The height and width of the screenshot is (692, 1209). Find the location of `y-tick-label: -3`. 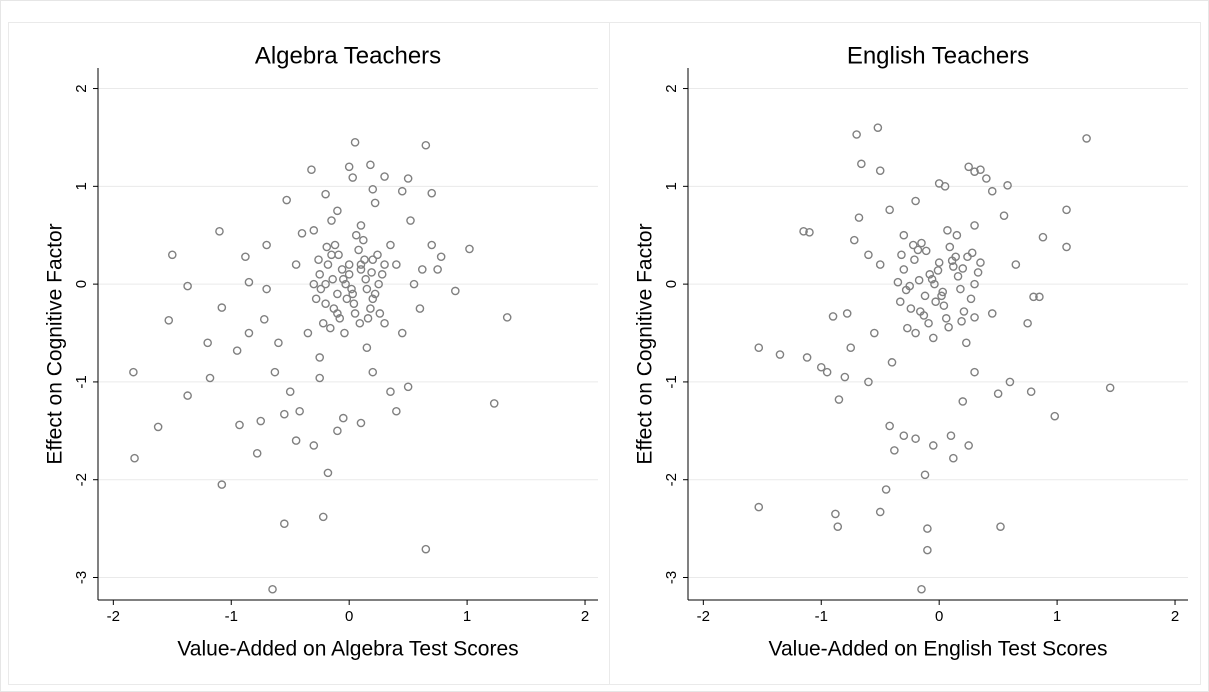

y-tick-label: -3 is located at coordinates (81, 577).